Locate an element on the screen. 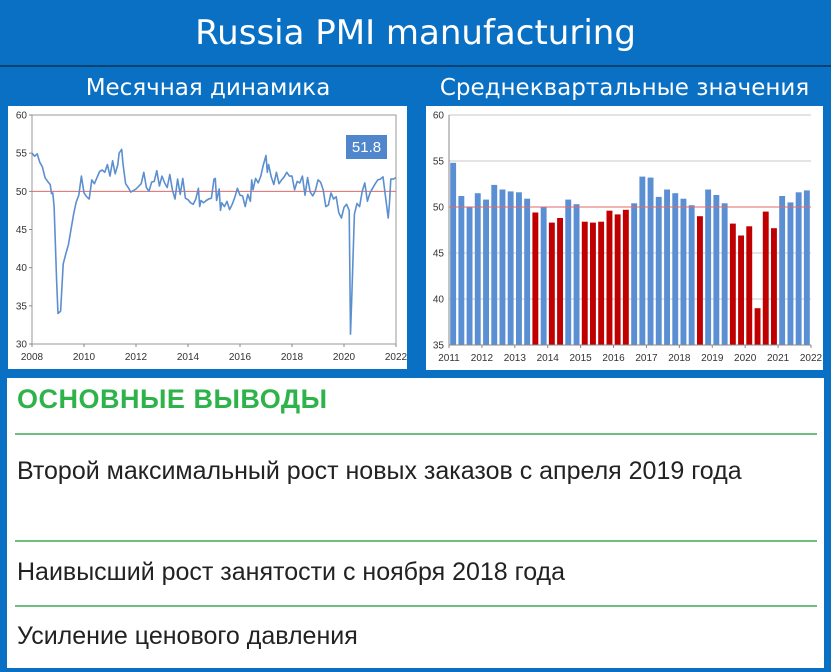  x-tick-label: 2013 is located at coordinates (515, 358).